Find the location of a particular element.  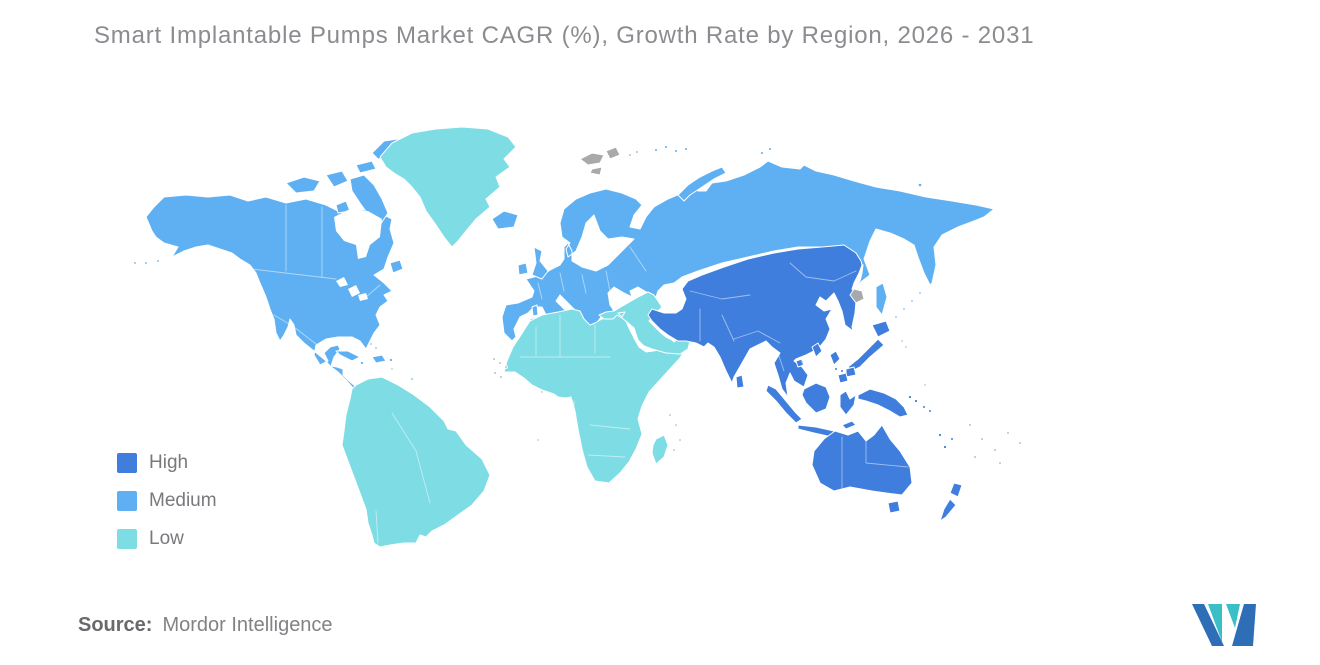

legend: High Medium Low is located at coordinates (167, 509).